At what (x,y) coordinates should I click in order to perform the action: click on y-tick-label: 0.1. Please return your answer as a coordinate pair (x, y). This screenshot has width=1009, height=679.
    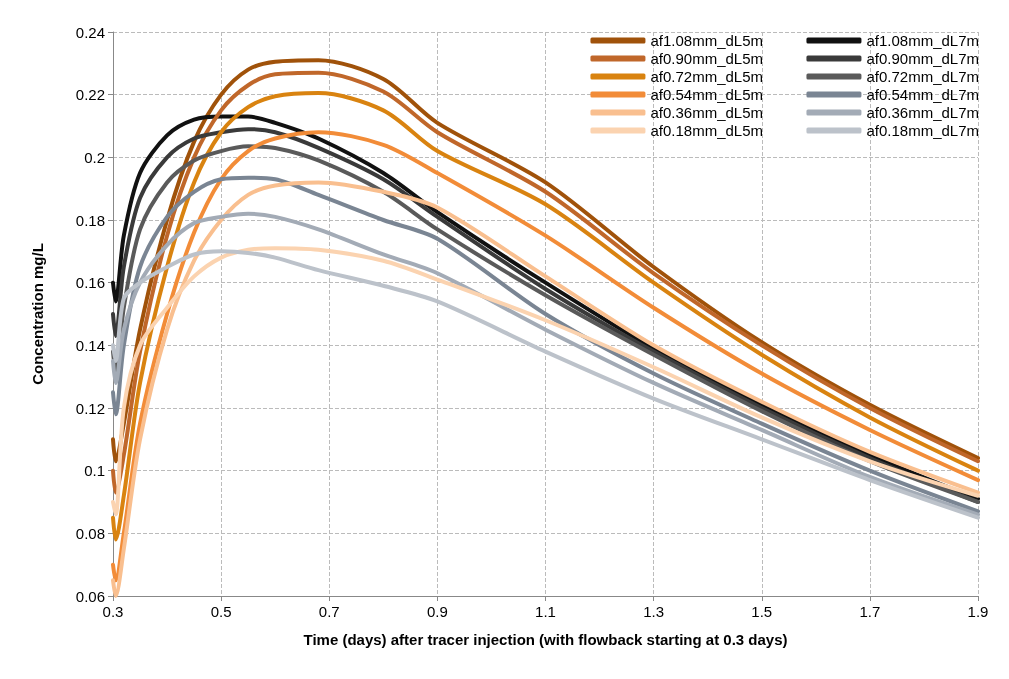
    Looking at the image, I should click on (94, 471).